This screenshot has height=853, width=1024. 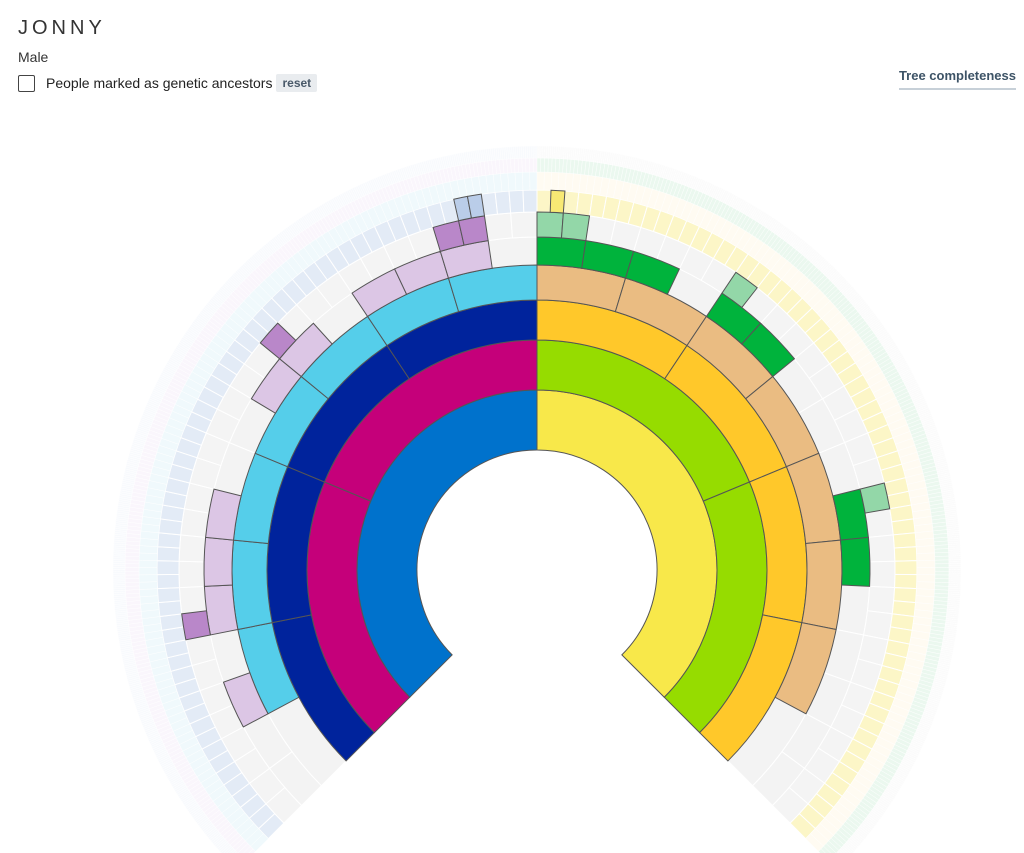 What do you see at coordinates (297, 83) in the screenshot?
I see `reset-button: reset` at bounding box center [297, 83].